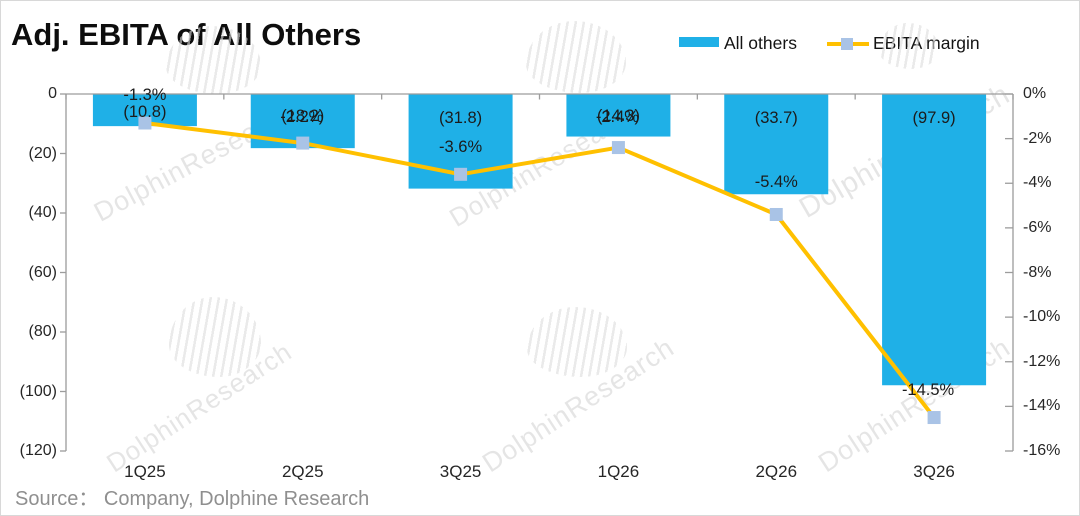 Image resolution: width=1080 pixels, height=516 pixels. I want to click on margin-marker-1Q26, so click(618, 148).